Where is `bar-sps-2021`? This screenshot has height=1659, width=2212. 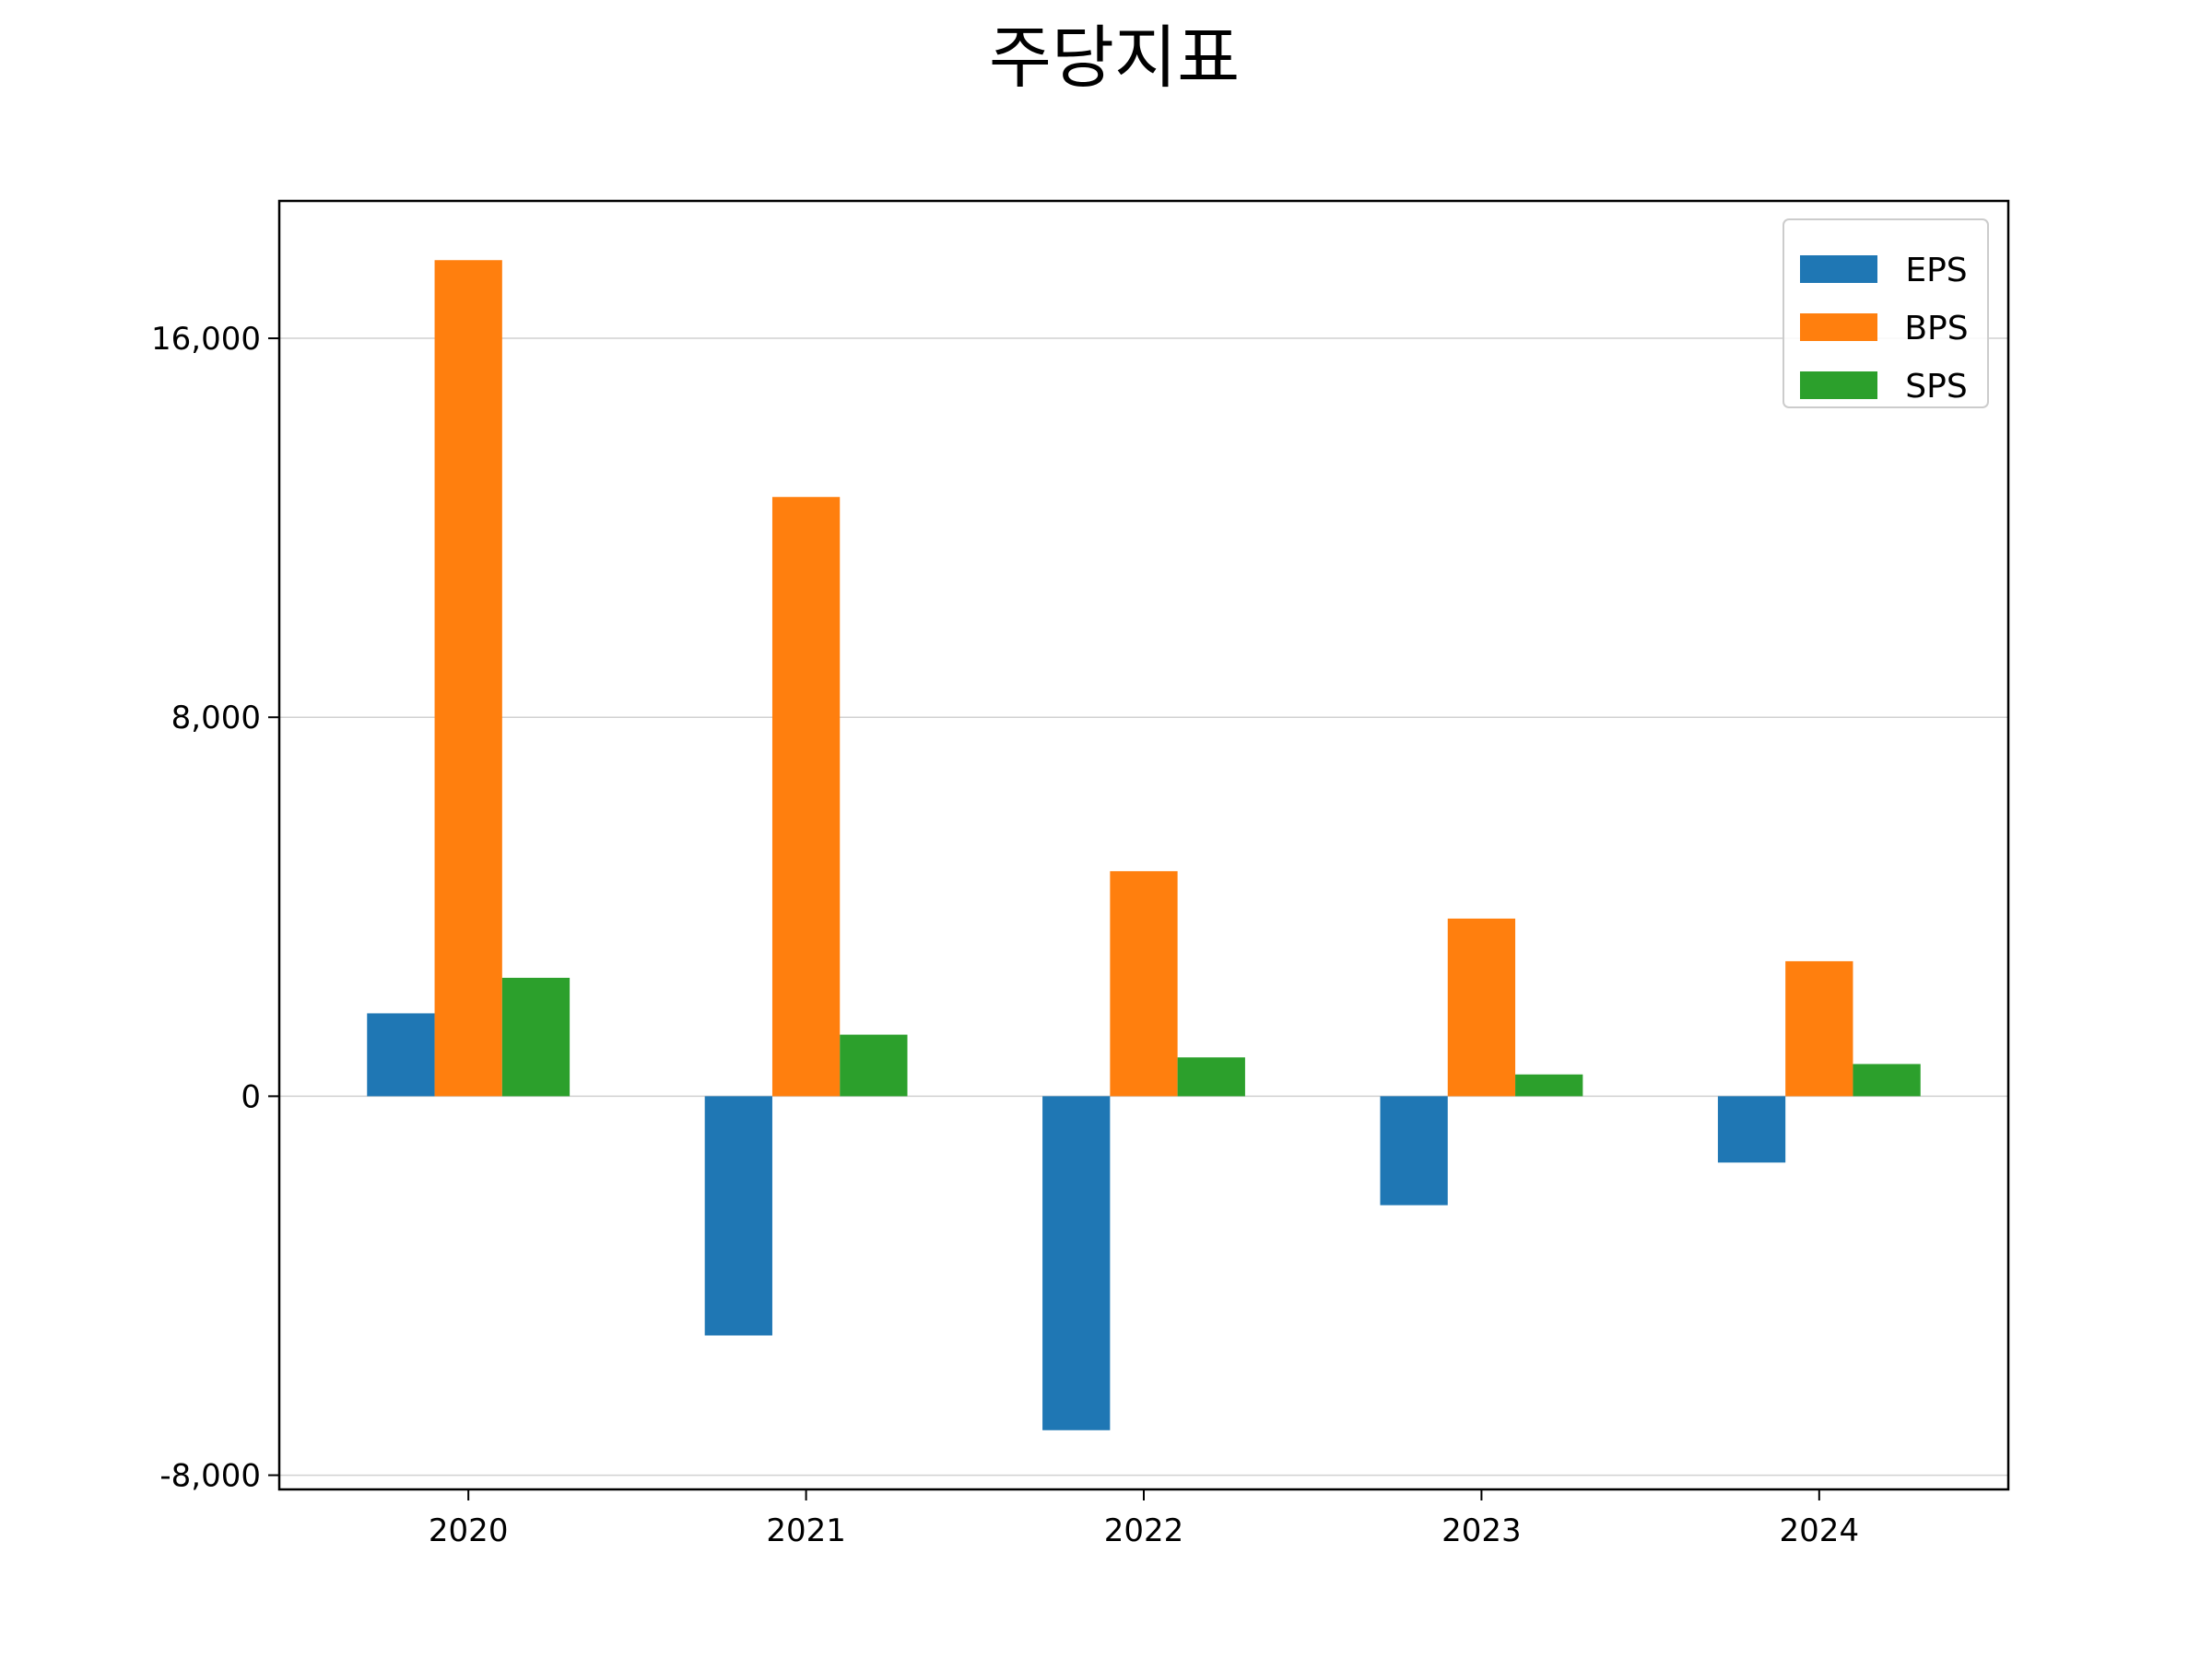
bar-sps-2021 is located at coordinates (874, 1065).